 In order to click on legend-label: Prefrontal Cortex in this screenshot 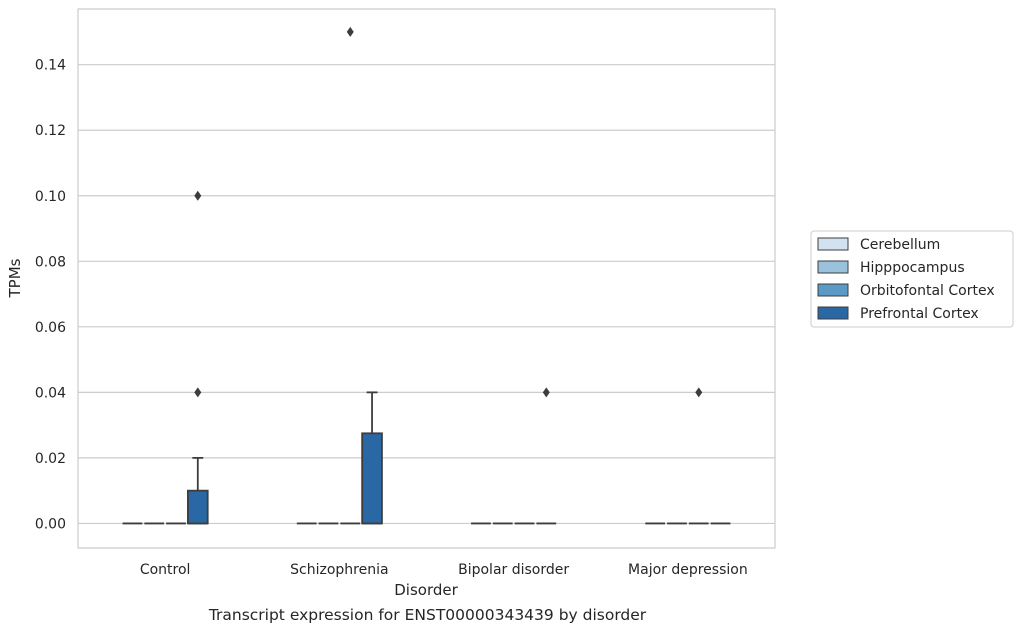, I will do `click(919, 314)`.